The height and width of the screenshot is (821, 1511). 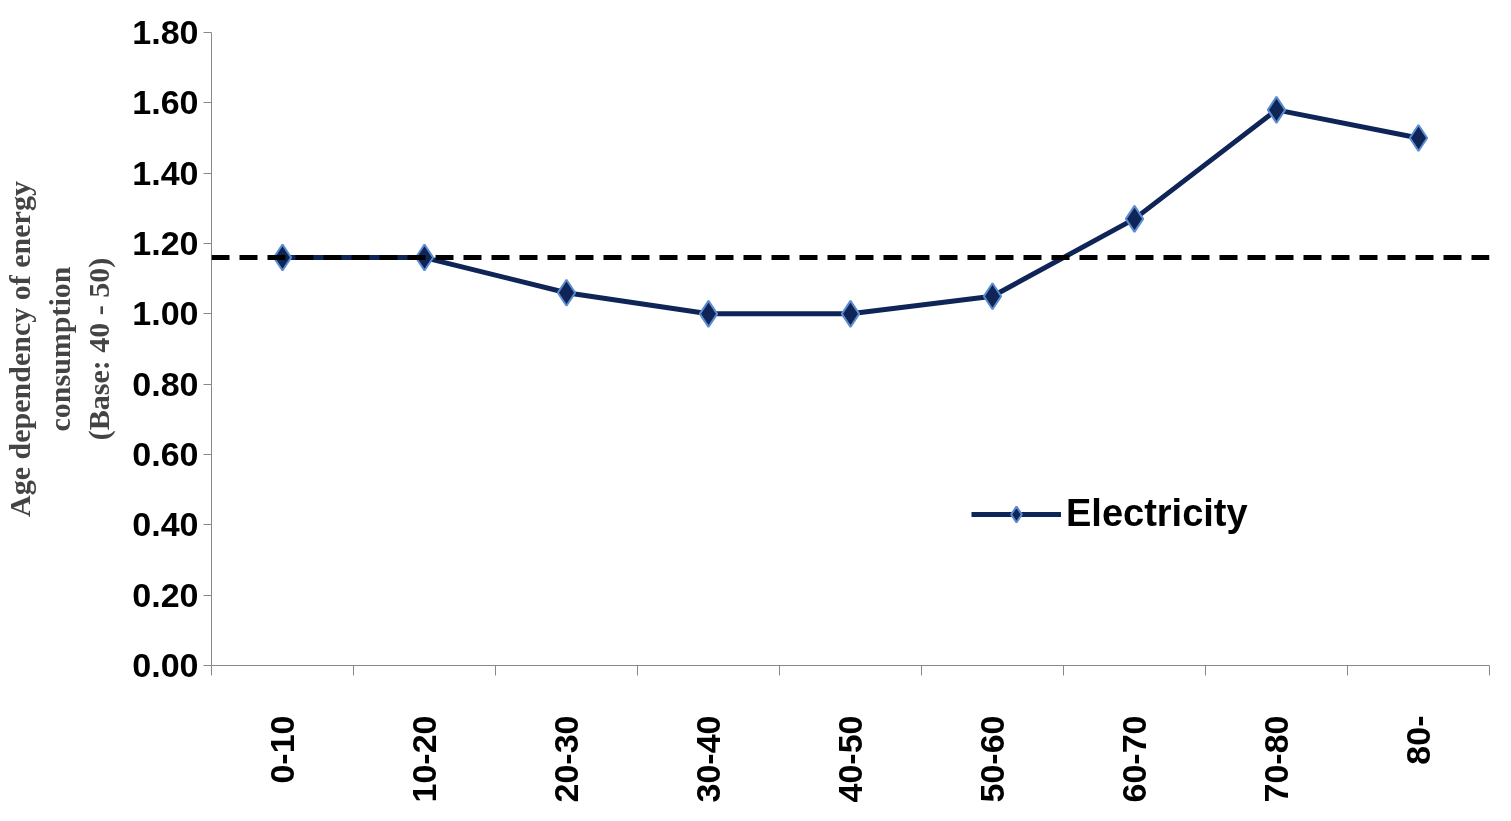 What do you see at coordinates (282, 749) in the screenshot?
I see `x-tick-label: 0-10` at bounding box center [282, 749].